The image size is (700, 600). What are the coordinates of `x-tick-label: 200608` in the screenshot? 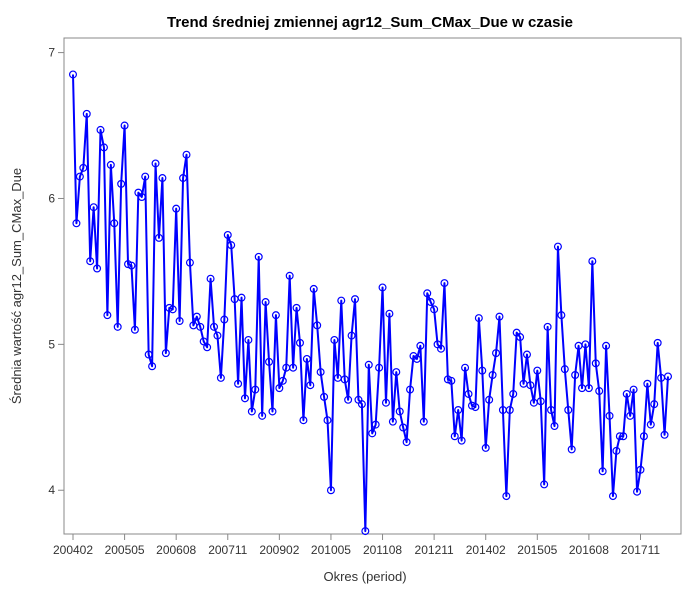 It's located at (176, 550).